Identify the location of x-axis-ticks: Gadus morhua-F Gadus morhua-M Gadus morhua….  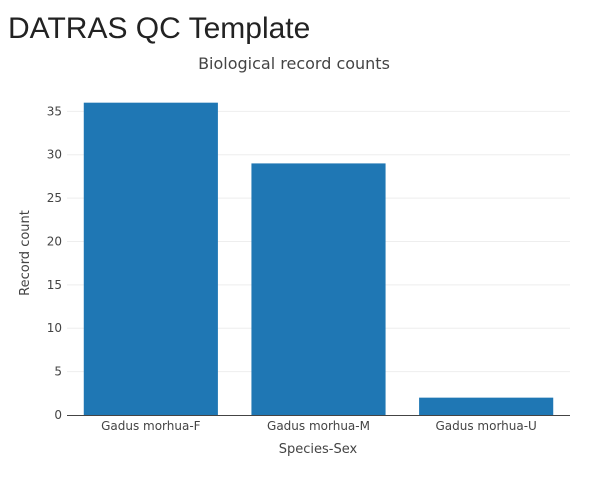
(319, 426).